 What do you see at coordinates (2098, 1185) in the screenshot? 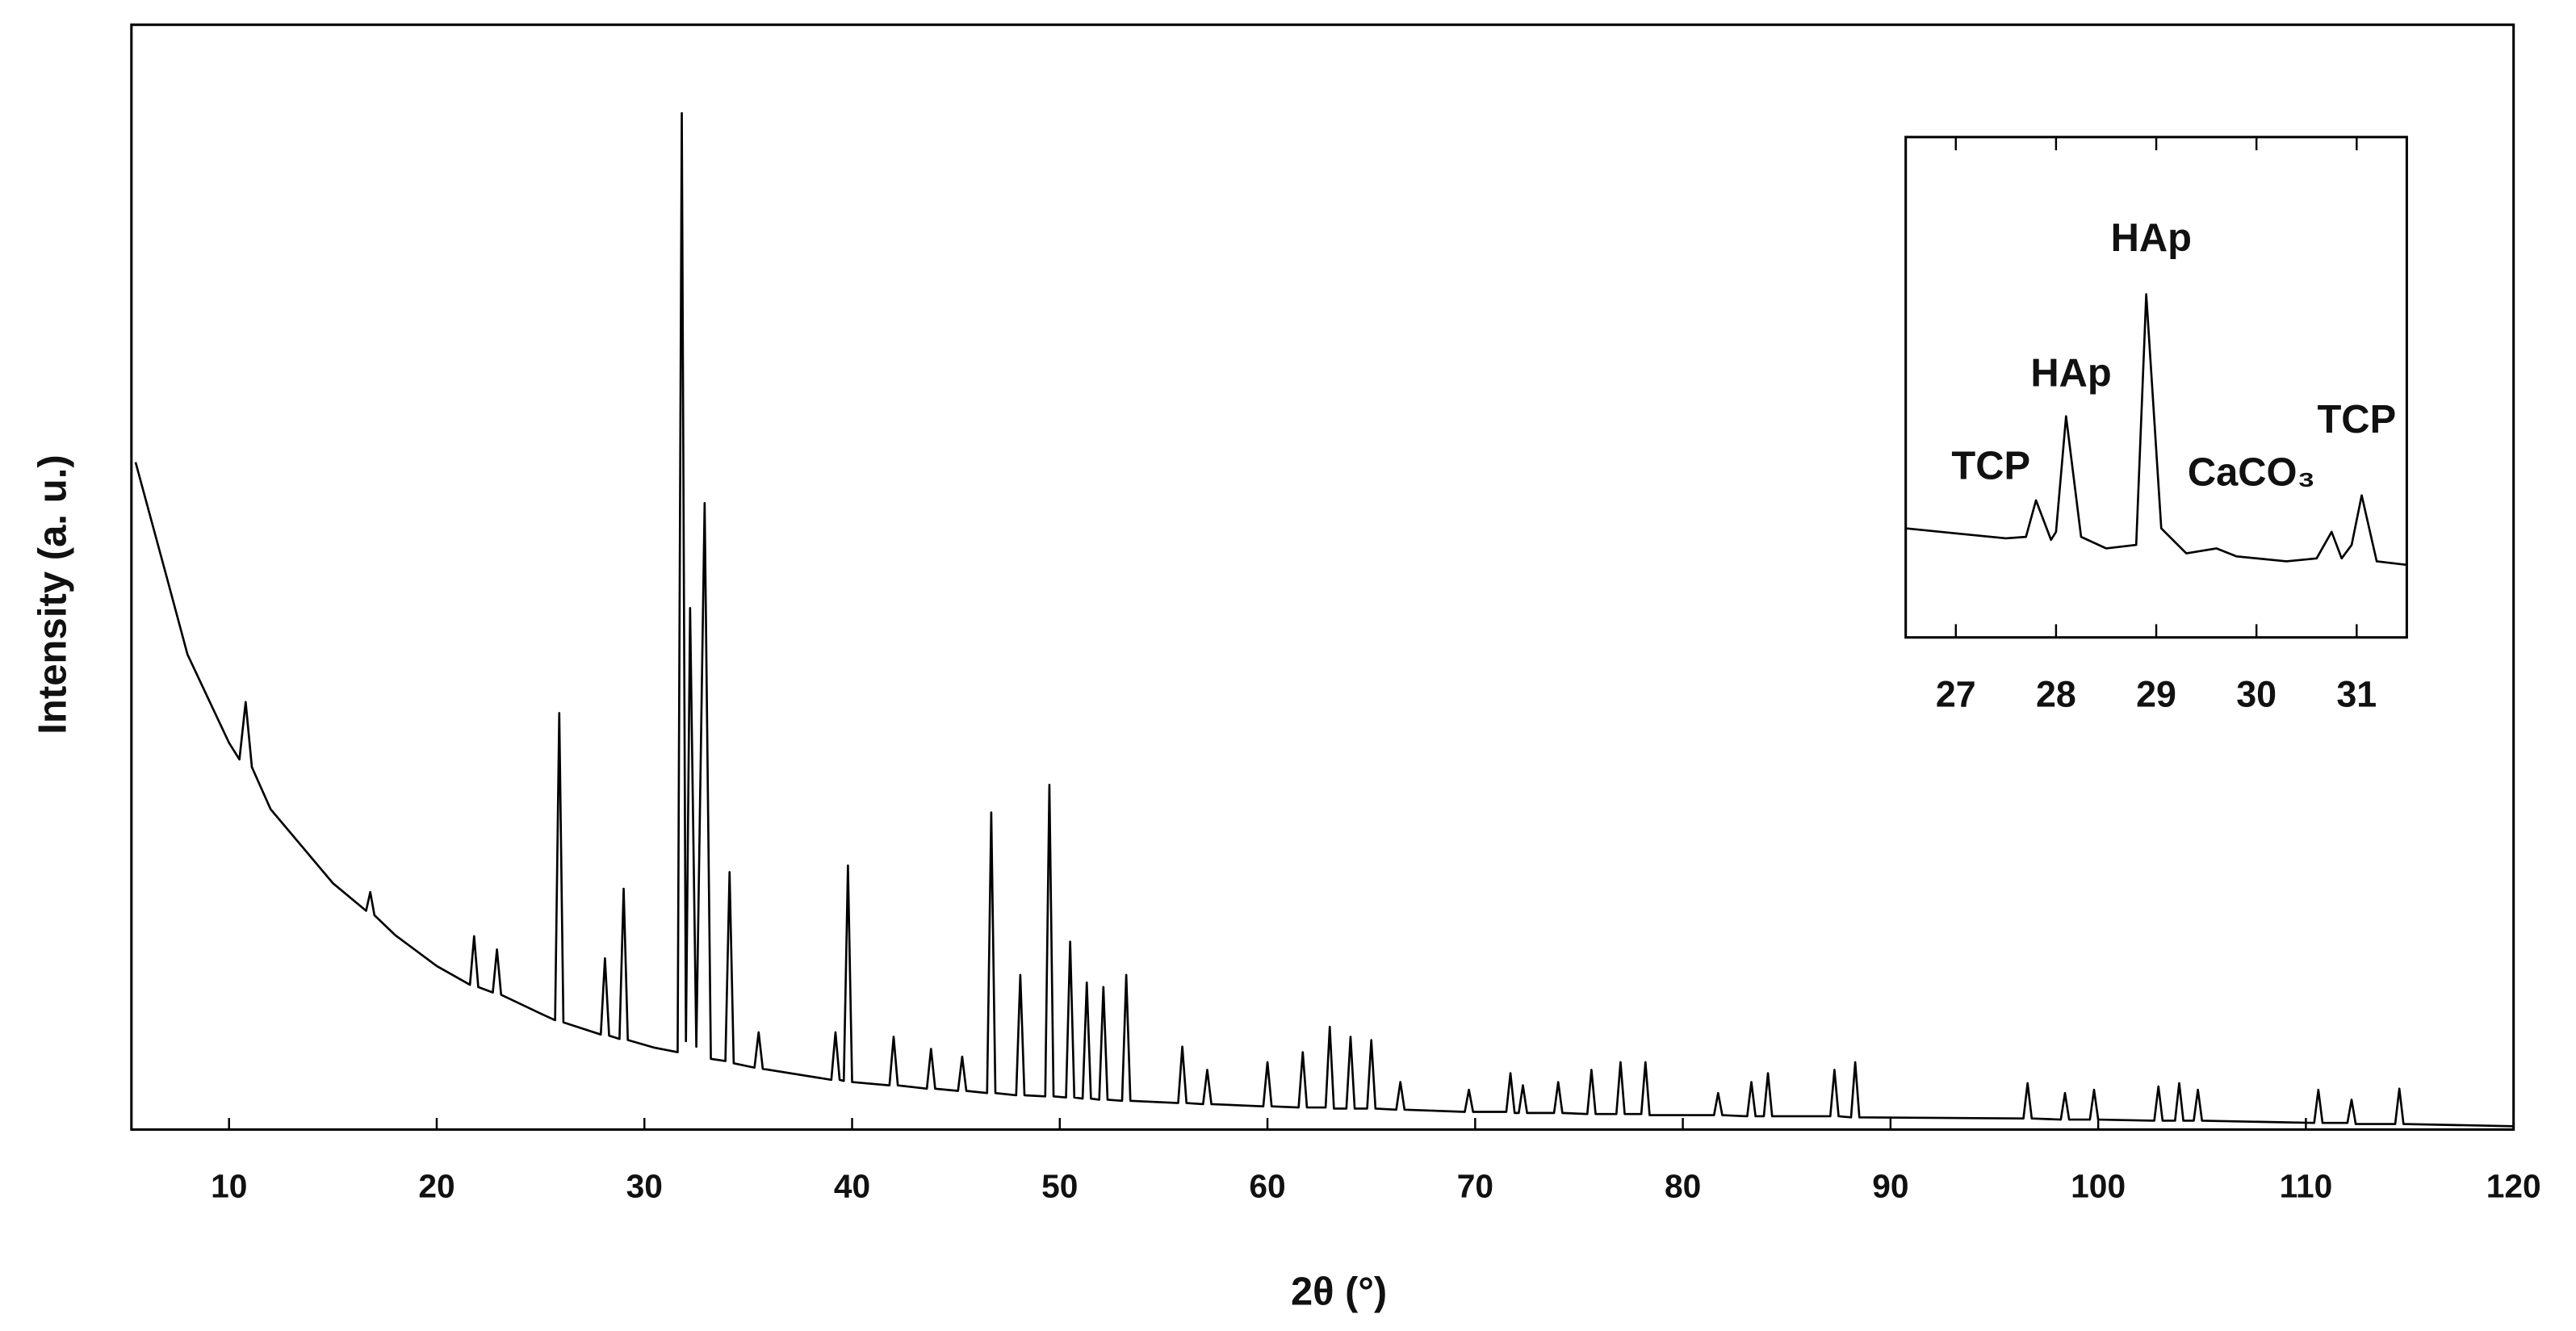
I see `x-tick-label: 100` at bounding box center [2098, 1185].